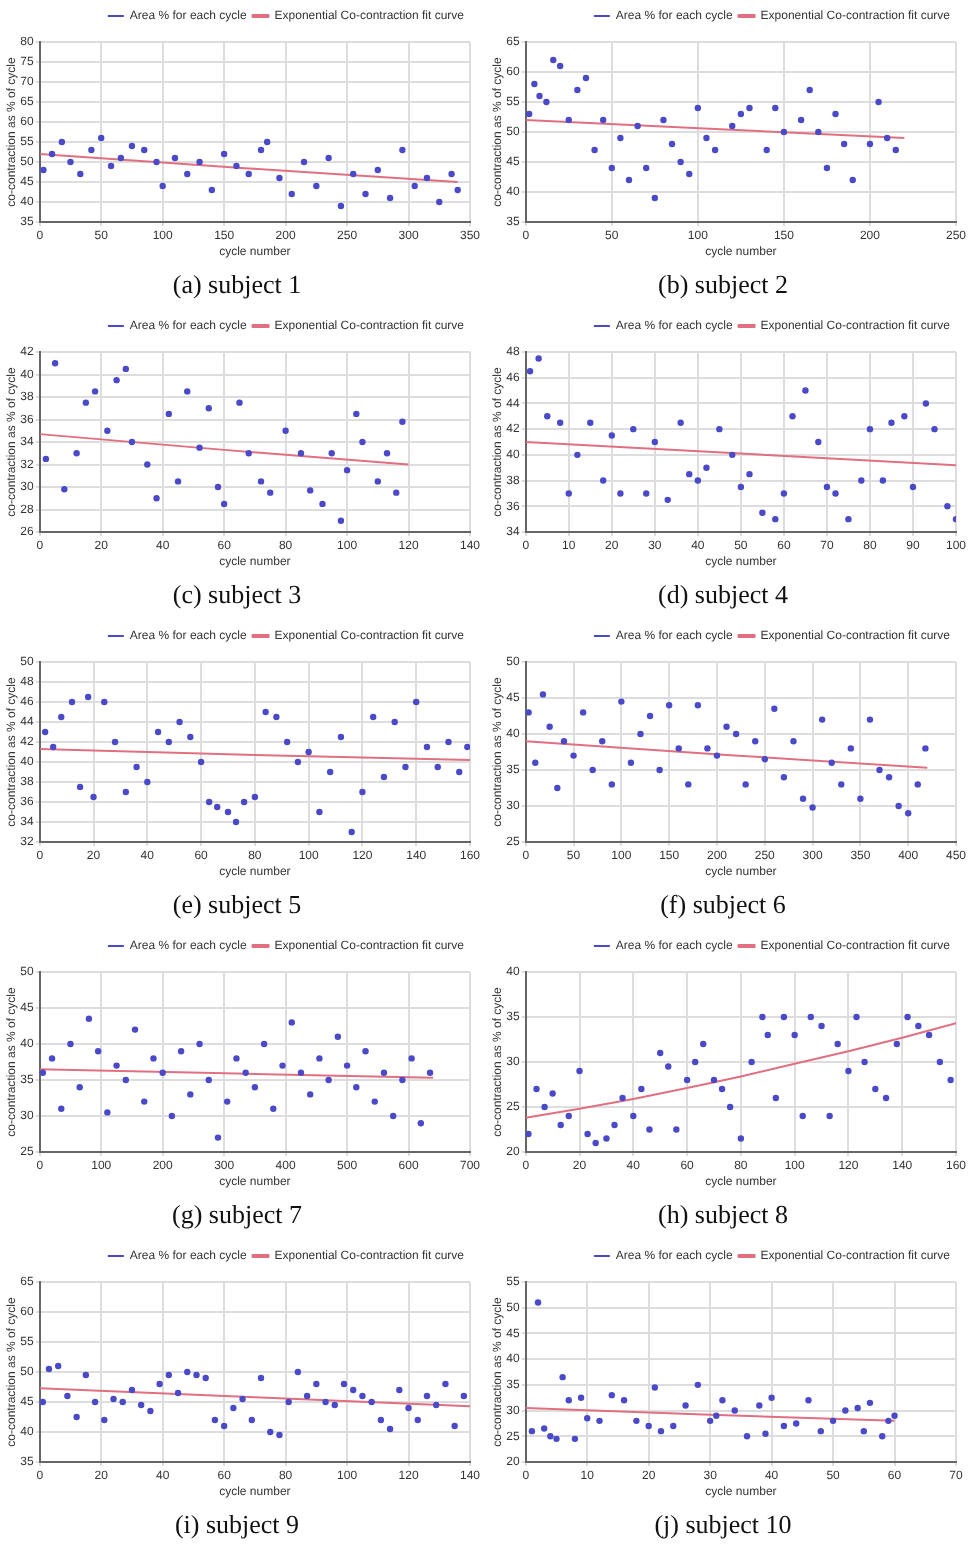 The height and width of the screenshot is (1552, 974). What do you see at coordinates (723, 904) in the screenshot?
I see `text: (f) subject 6` at bounding box center [723, 904].